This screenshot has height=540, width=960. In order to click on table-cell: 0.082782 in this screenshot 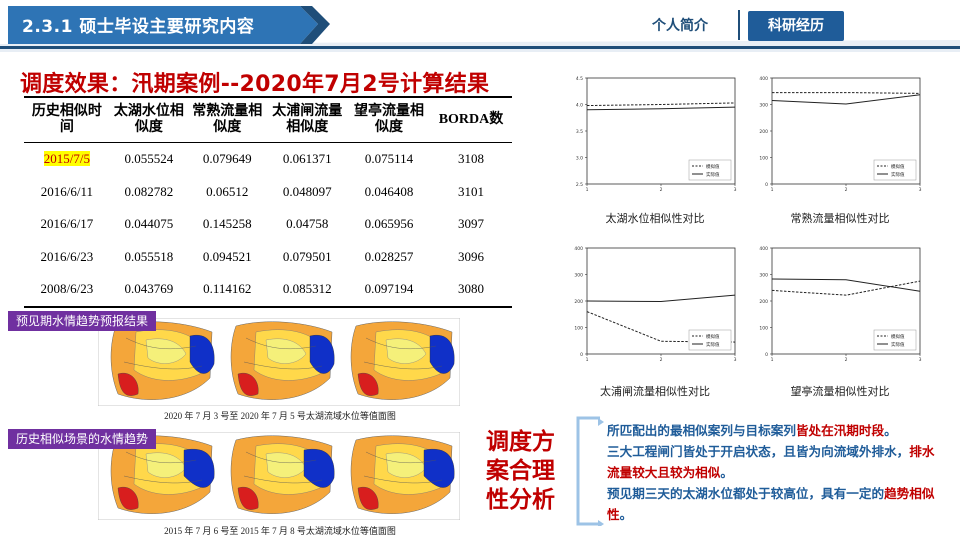, I will do `click(149, 192)`.